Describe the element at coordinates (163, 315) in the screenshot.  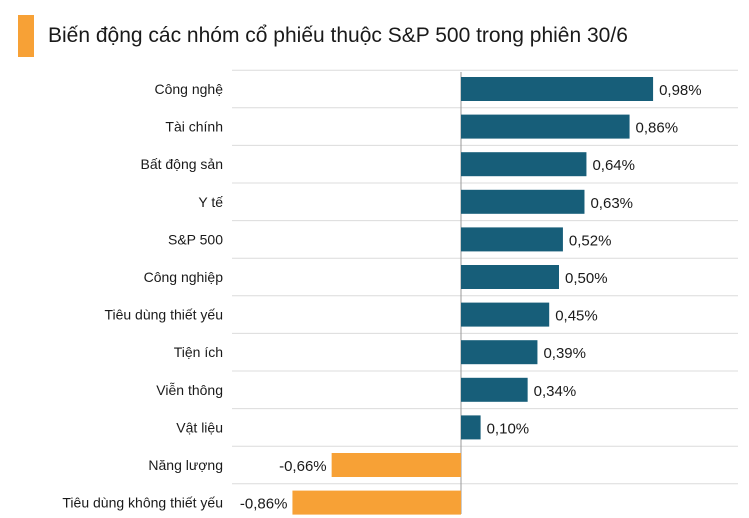
I see `category-label: Tiêu dùng thiết yếu` at that location.